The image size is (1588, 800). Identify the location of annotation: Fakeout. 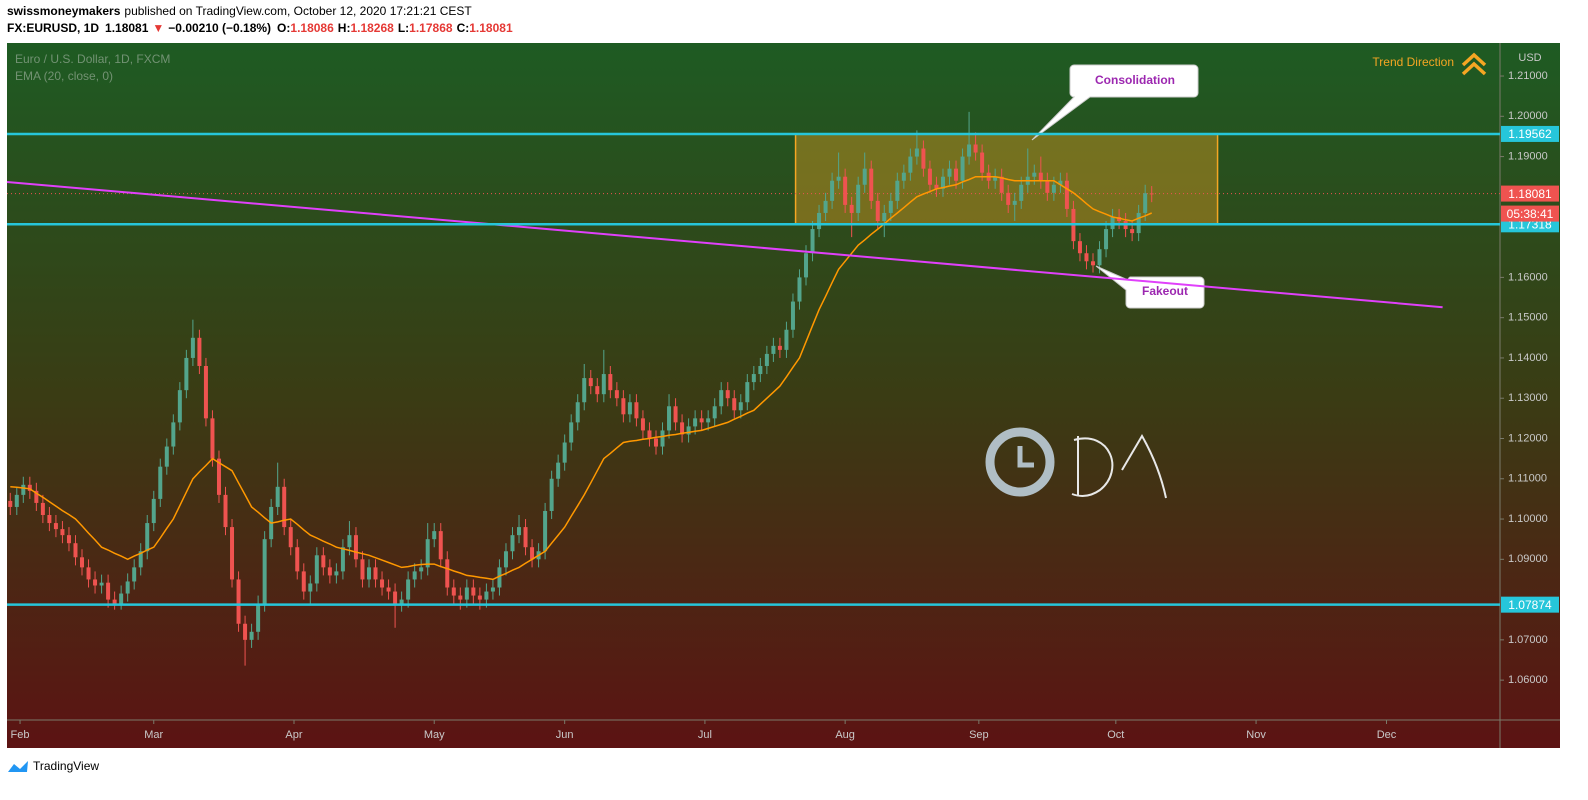
(1165, 291).